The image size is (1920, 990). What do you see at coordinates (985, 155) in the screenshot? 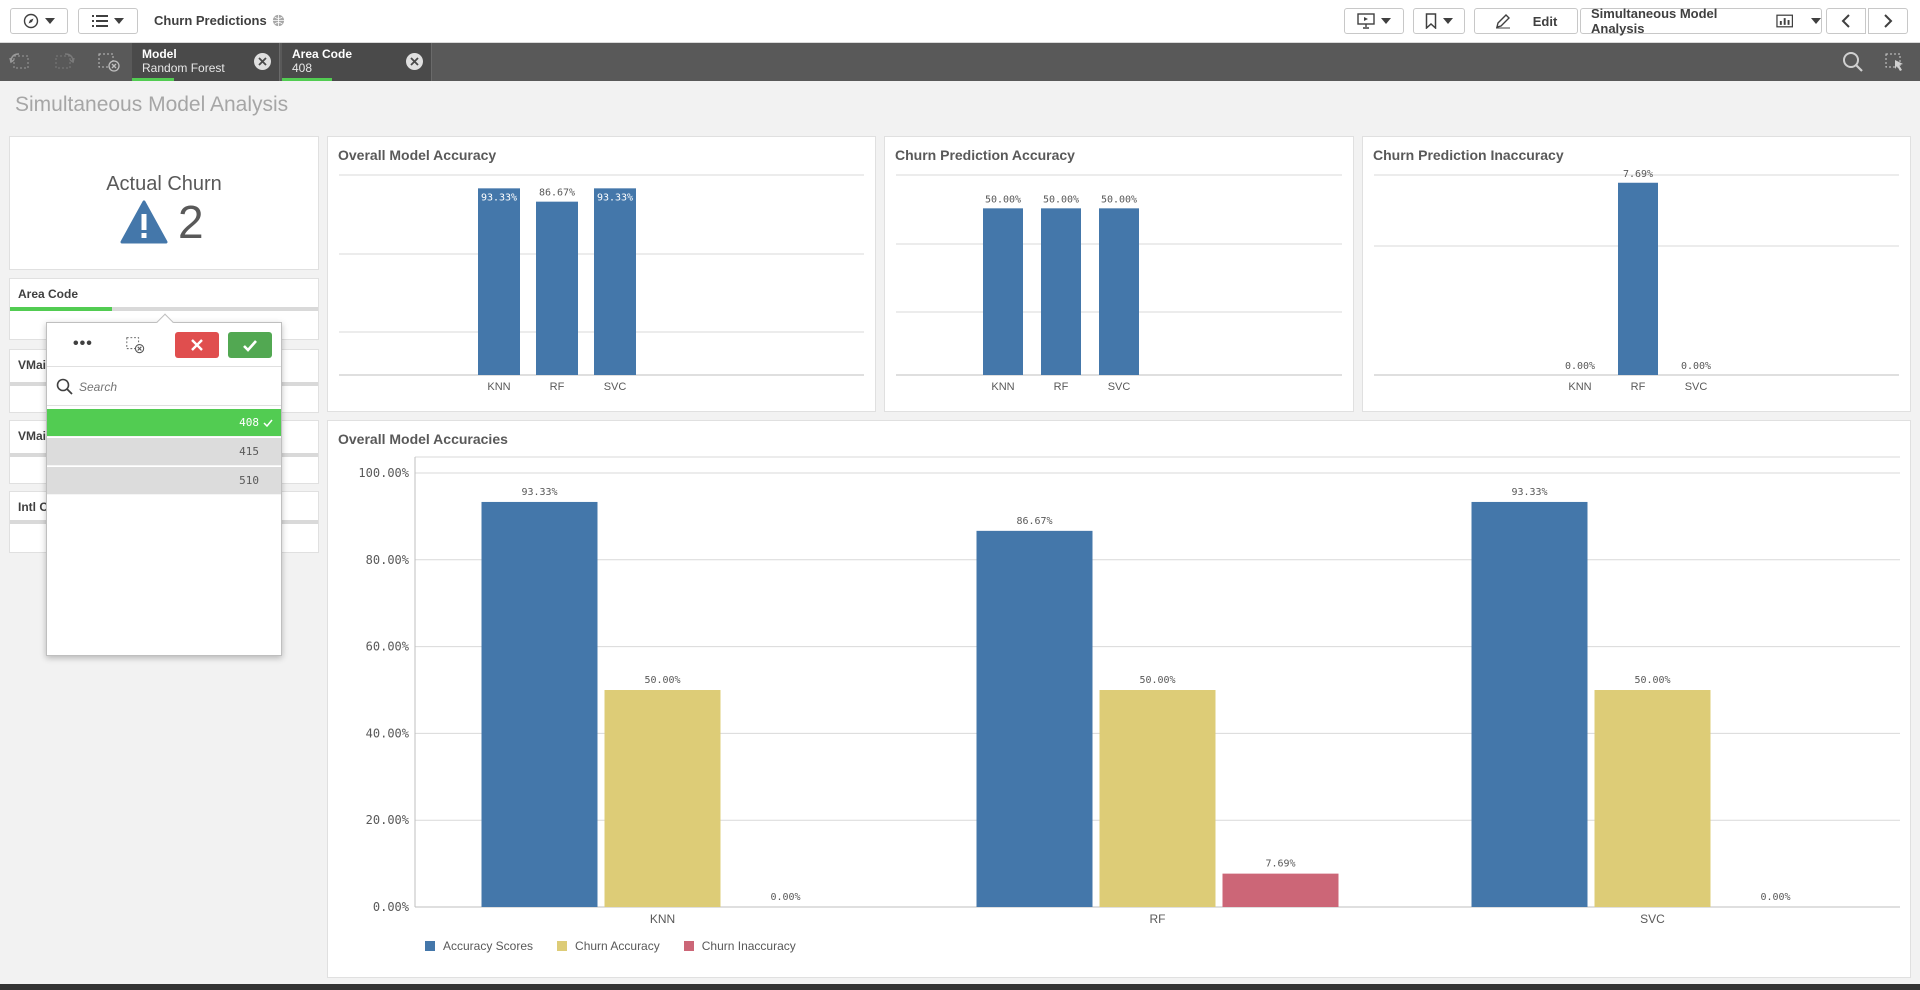
I see `chart-title: Churn Prediction Accuracy` at bounding box center [985, 155].